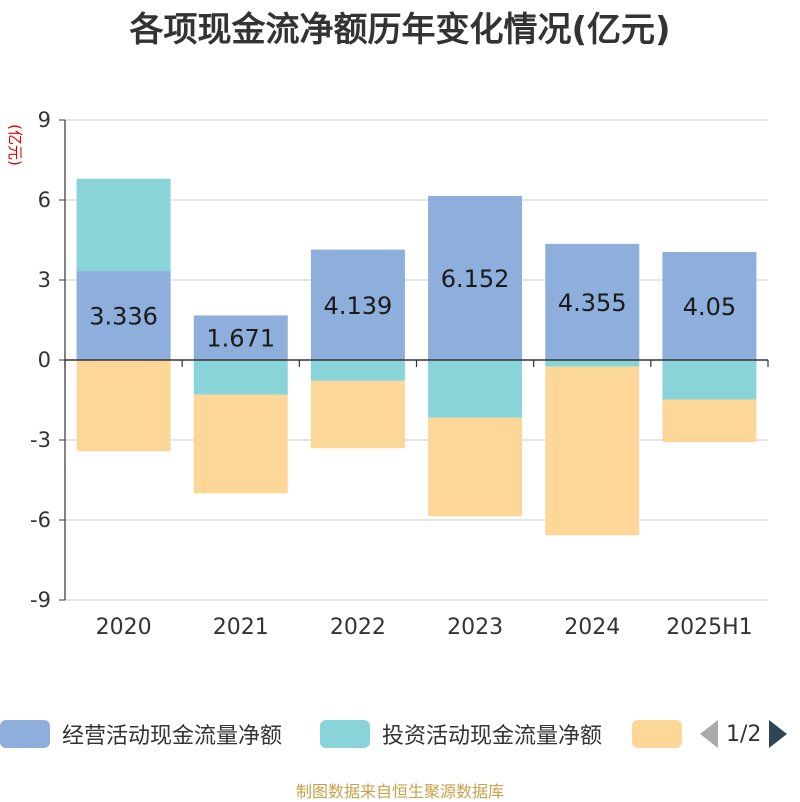 This screenshot has width=800, height=802. I want to click on data-label: 6.152, so click(475, 279).